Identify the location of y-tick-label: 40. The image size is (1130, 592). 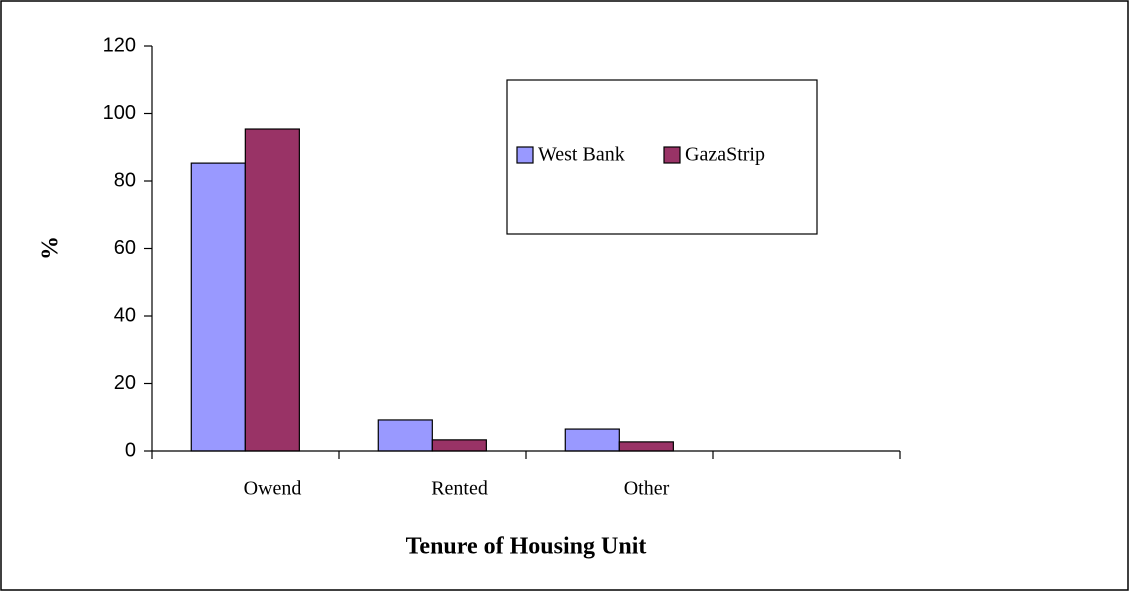
(125, 315).